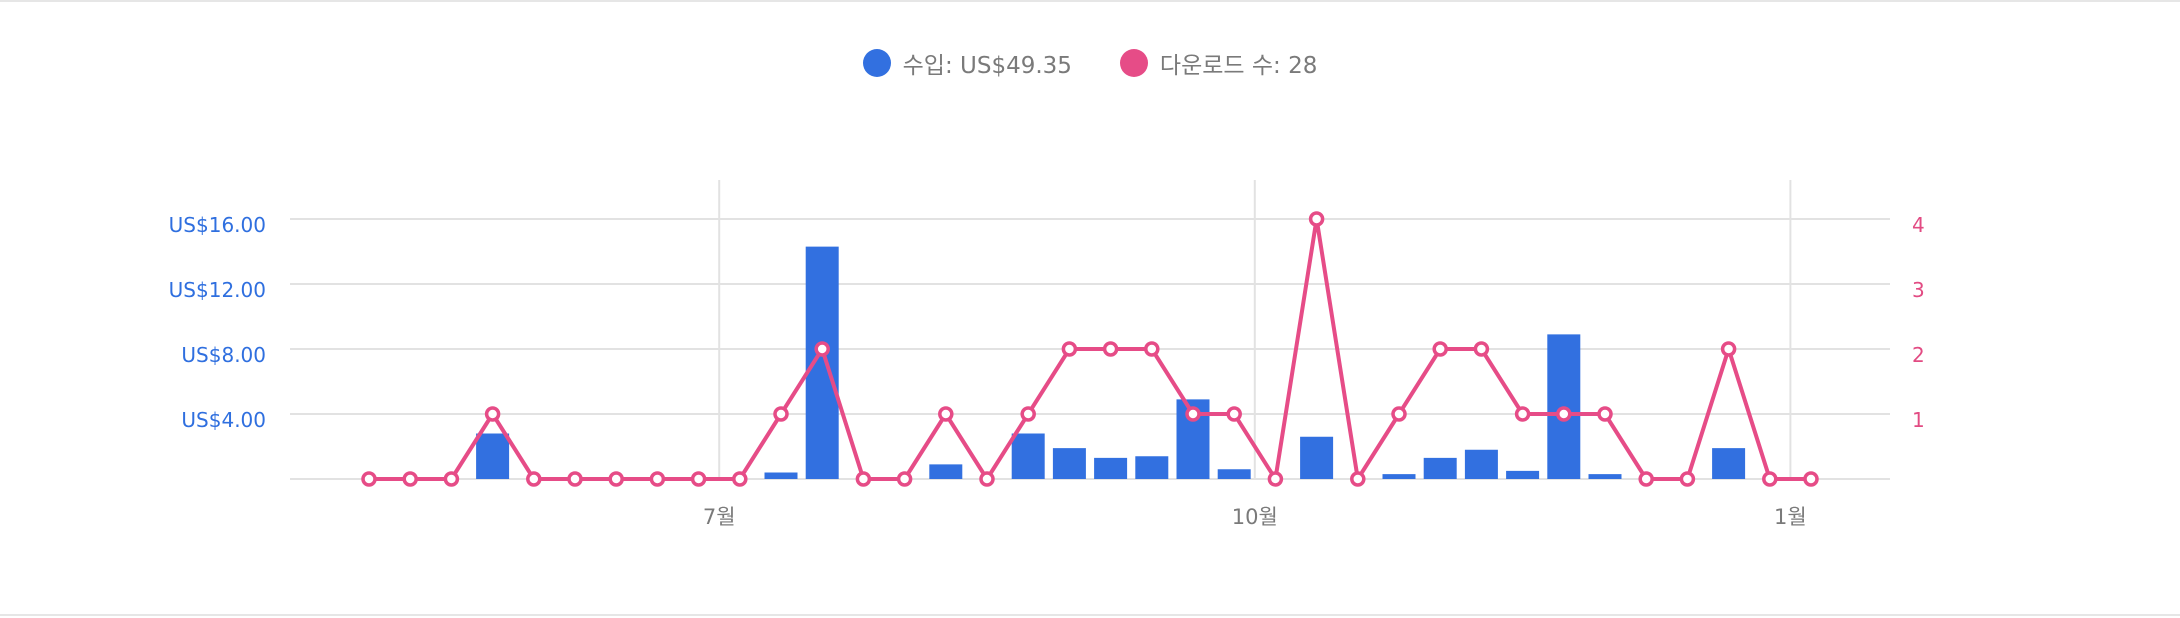 The image size is (2180, 618). What do you see at coordinates (1238, 66) in the screenshot?
I see `legend-label-downloads: 다운로드 수: 28` at bounding box center [1238, 66].